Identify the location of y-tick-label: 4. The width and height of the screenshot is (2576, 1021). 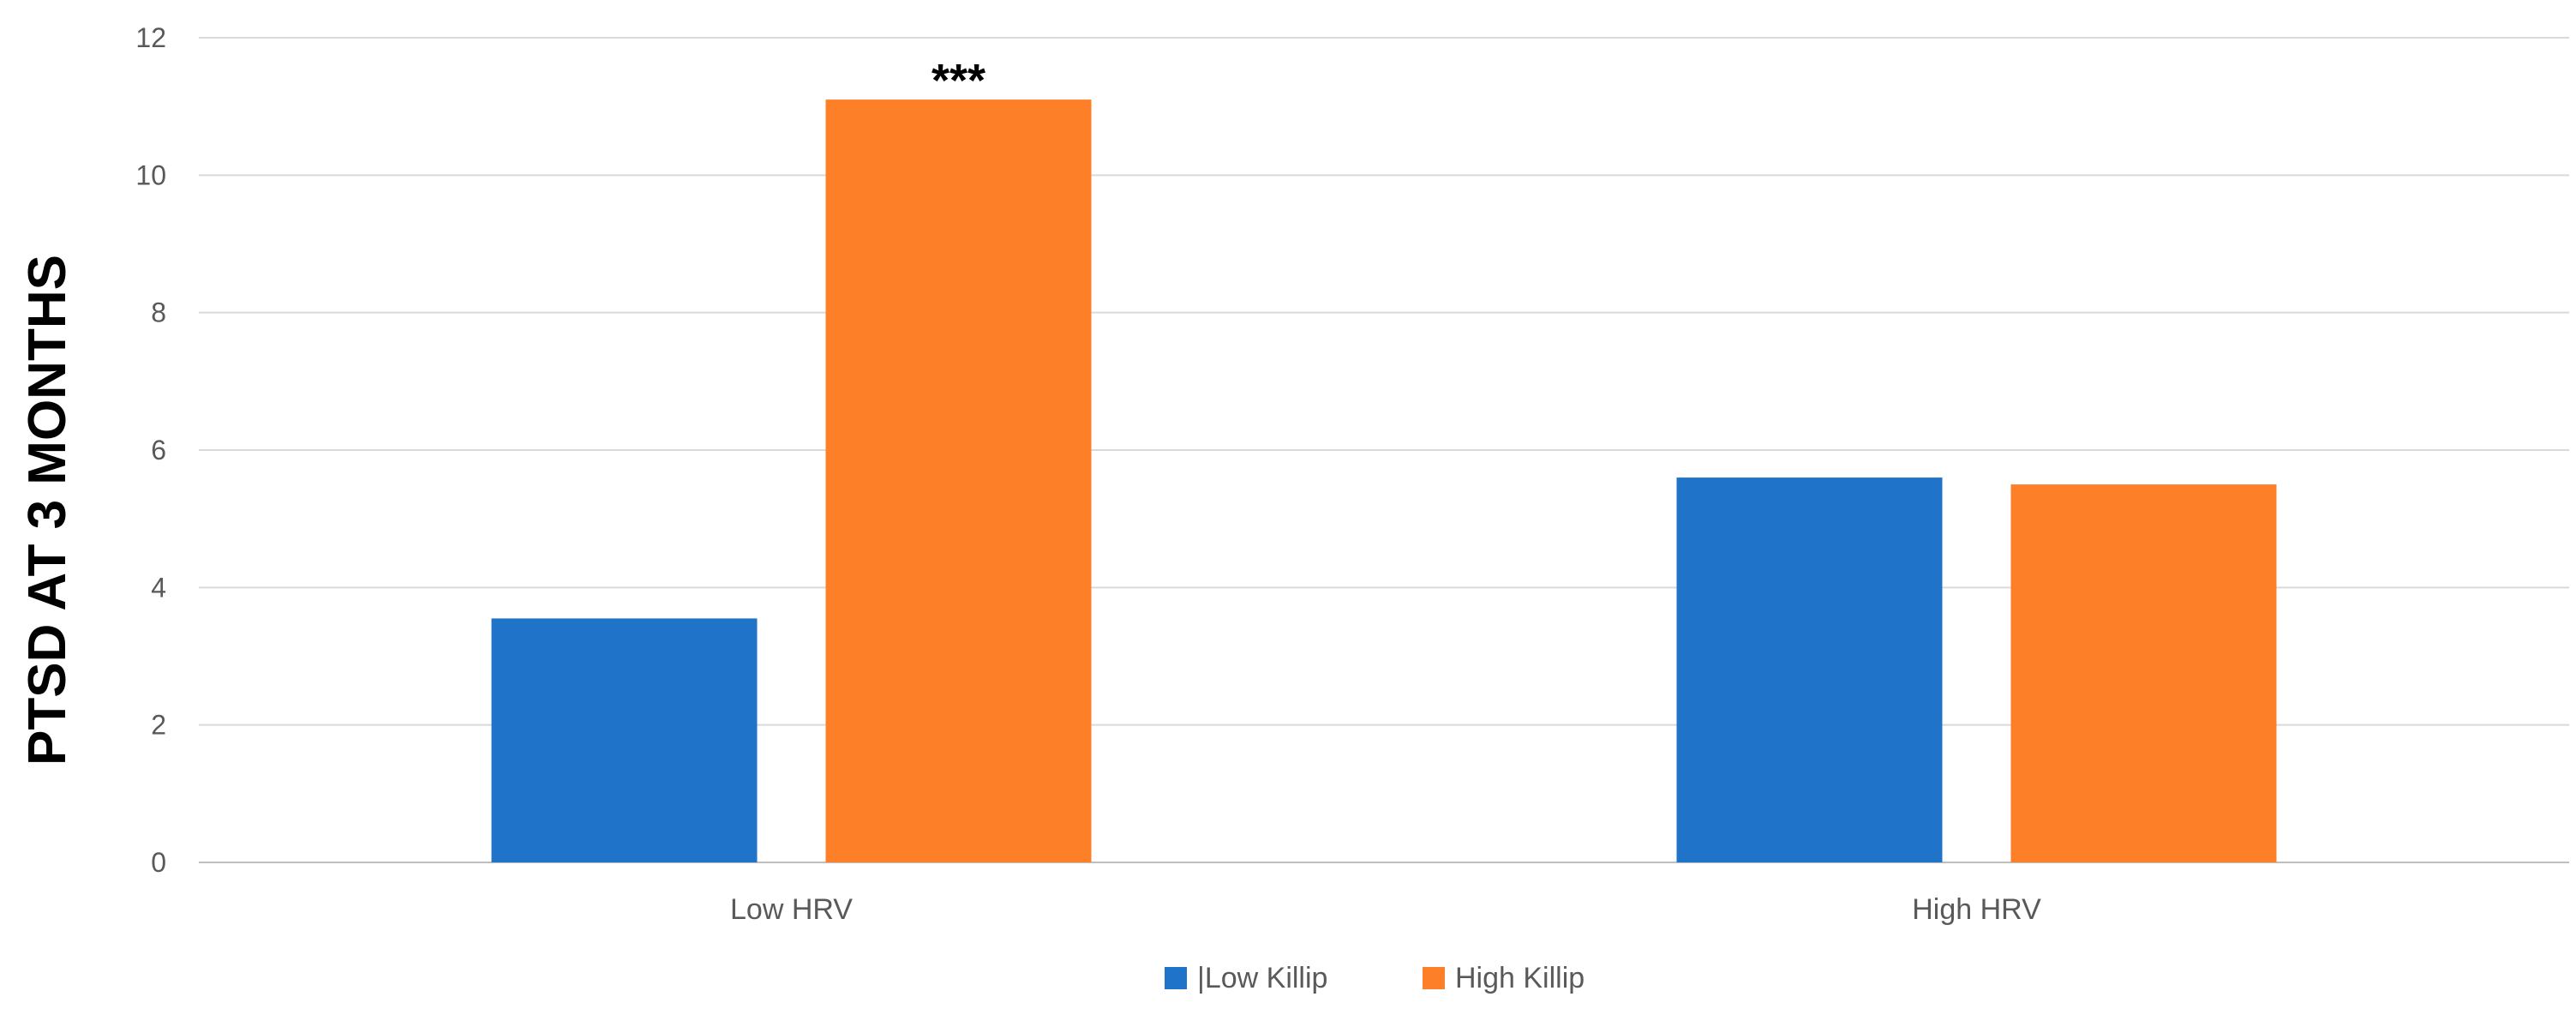
(158, 587).